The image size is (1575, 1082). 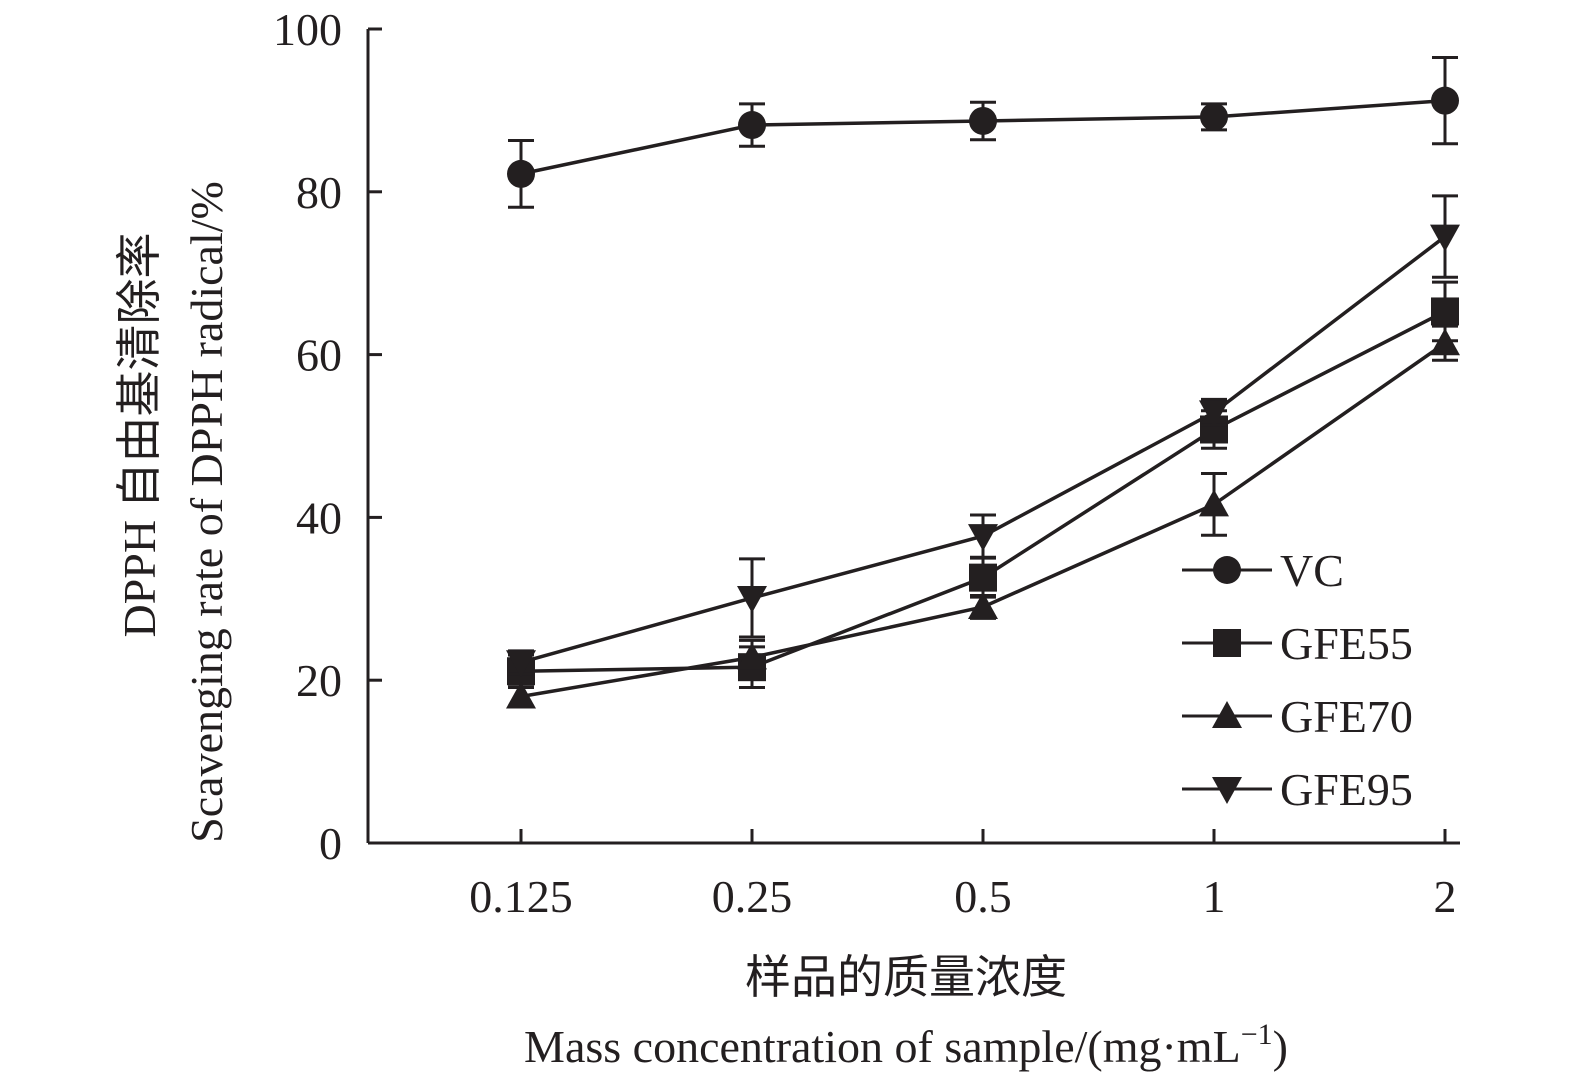 What do you see at coordinates (327, 436) in the screenshot?
I see `y-ticks: 0 20 40 60 80 100` at bounding box center [327, 436].